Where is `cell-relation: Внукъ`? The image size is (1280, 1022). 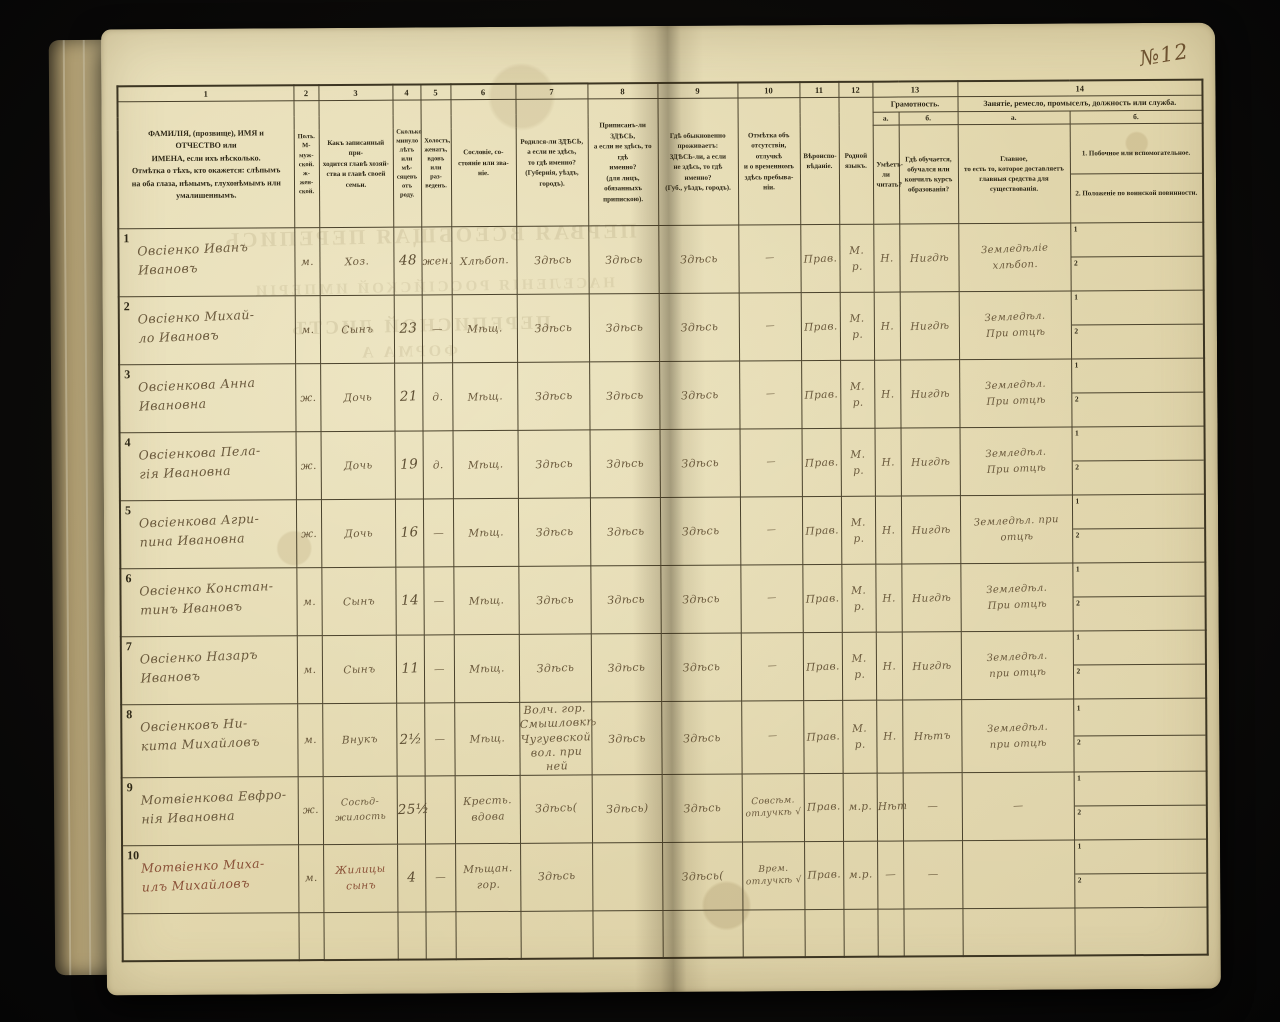
cell-relation: Внукъ is located at coordinates (359, 740).